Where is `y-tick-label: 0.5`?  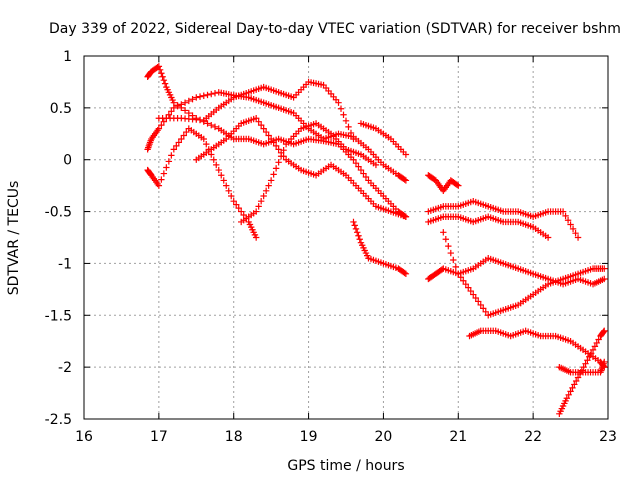
y-tick-label: 0.5 is located at coordinates (61, 109).